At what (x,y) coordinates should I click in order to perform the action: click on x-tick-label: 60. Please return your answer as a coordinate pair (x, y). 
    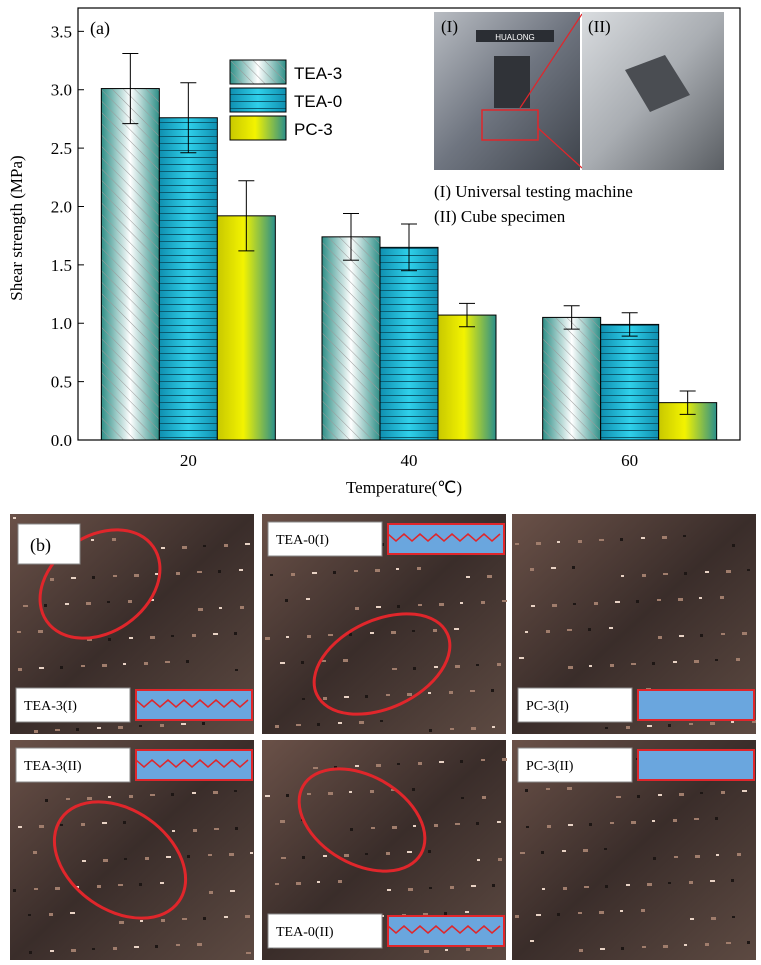
    Looking at the image, I should click on (629, 460).